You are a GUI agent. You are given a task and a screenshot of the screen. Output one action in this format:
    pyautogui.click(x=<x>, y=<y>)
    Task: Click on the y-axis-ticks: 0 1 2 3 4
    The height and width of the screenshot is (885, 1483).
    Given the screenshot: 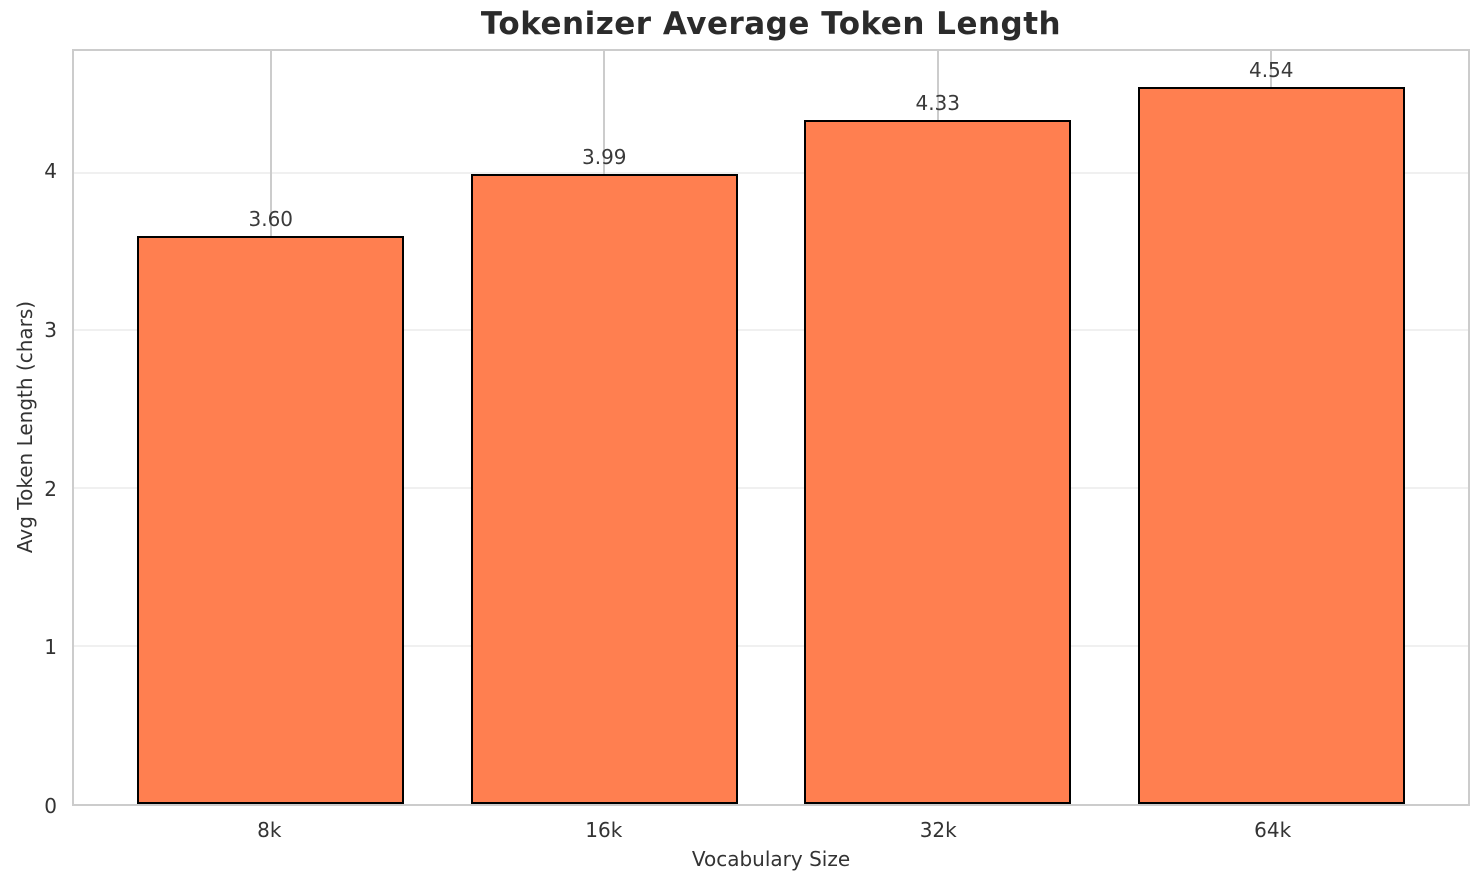 What is the action you would take?
    pyautogui.click(x=36, y=432)
    